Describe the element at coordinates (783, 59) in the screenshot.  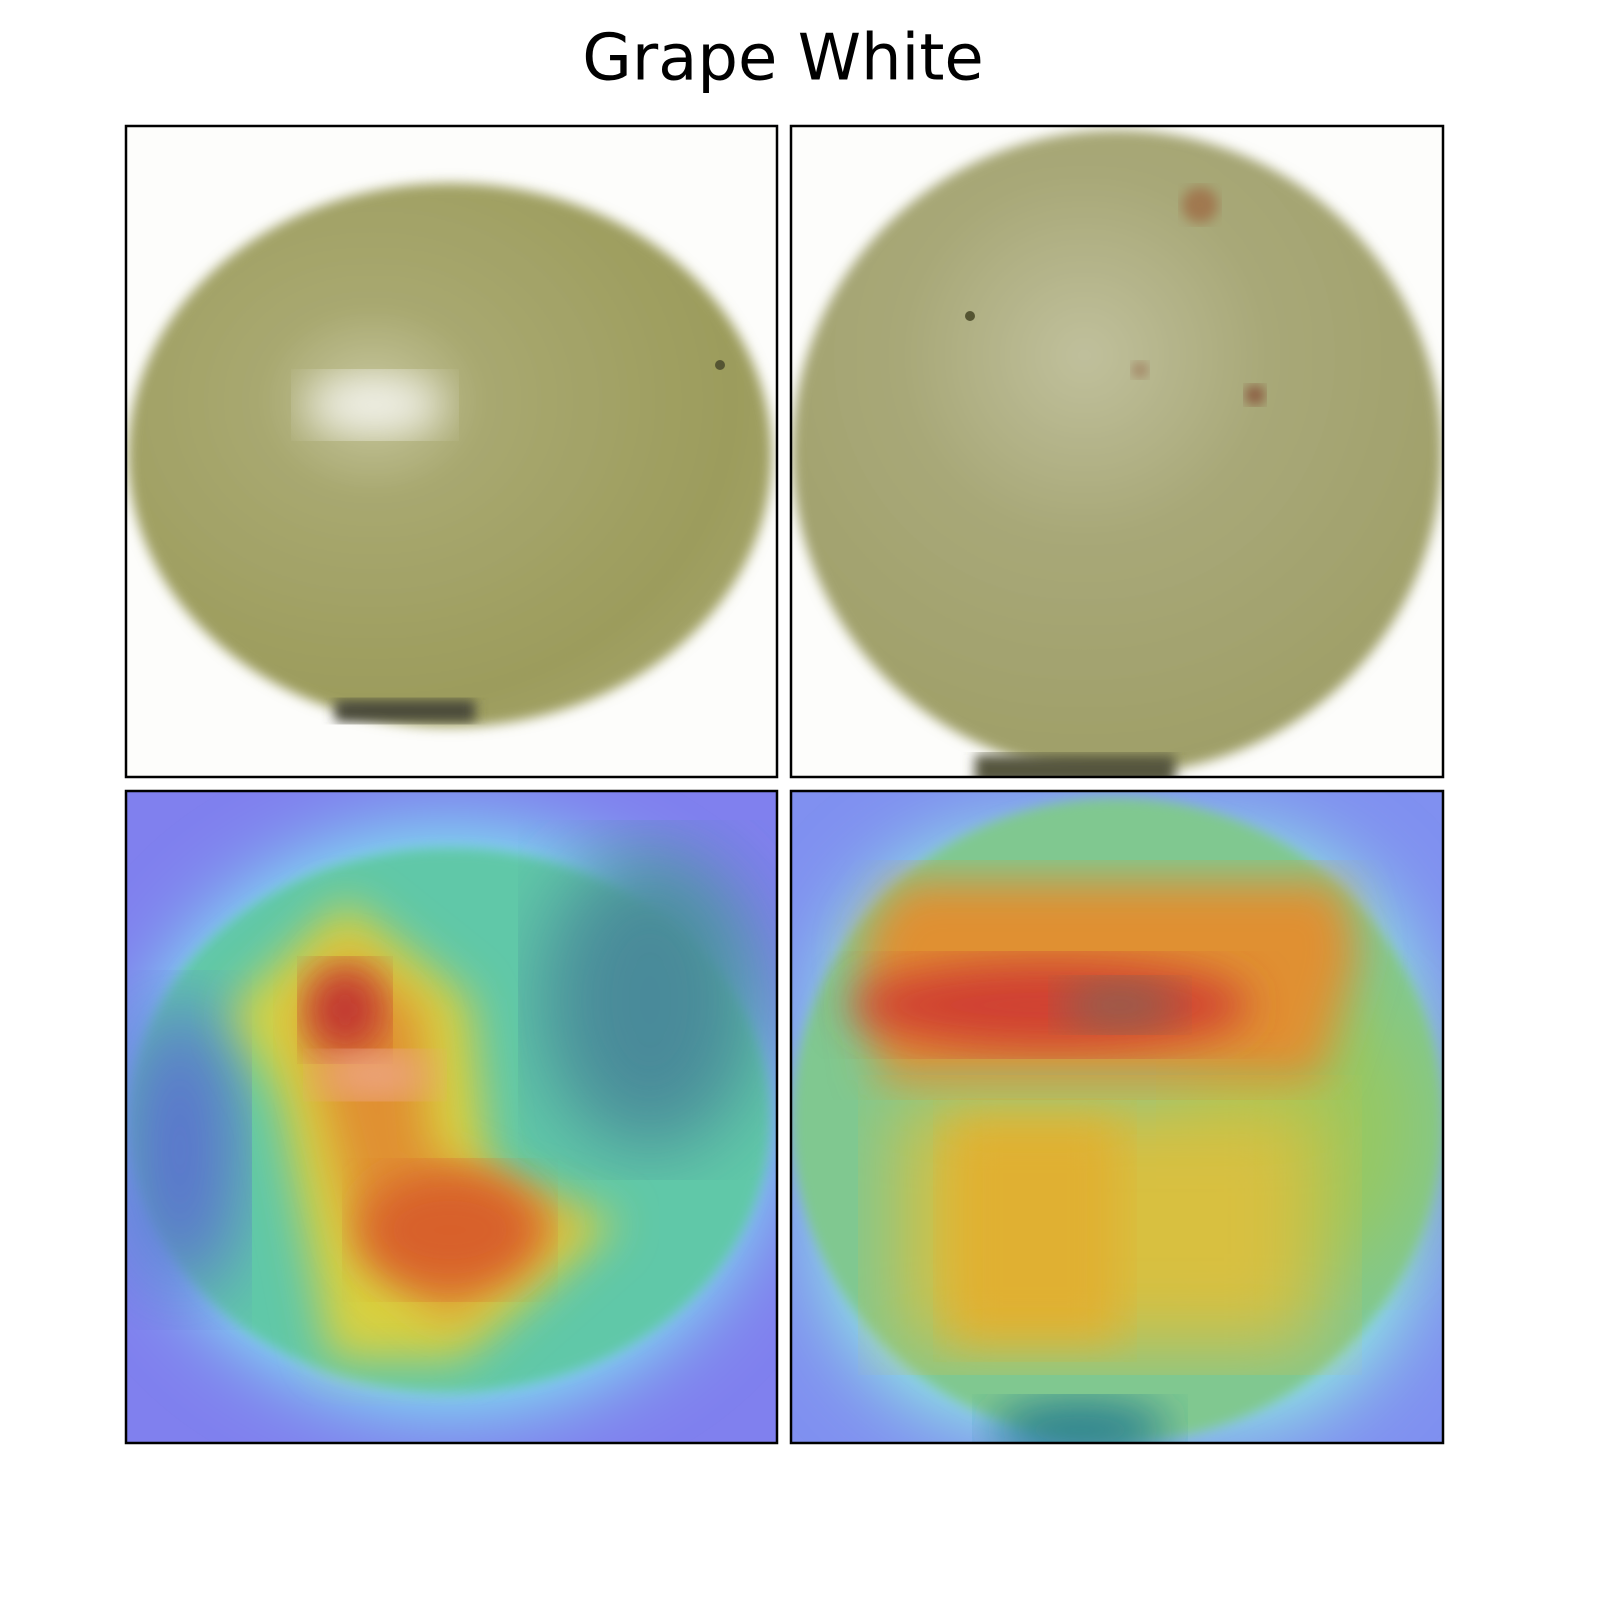
I see `figure-title: Grape White` at that location.